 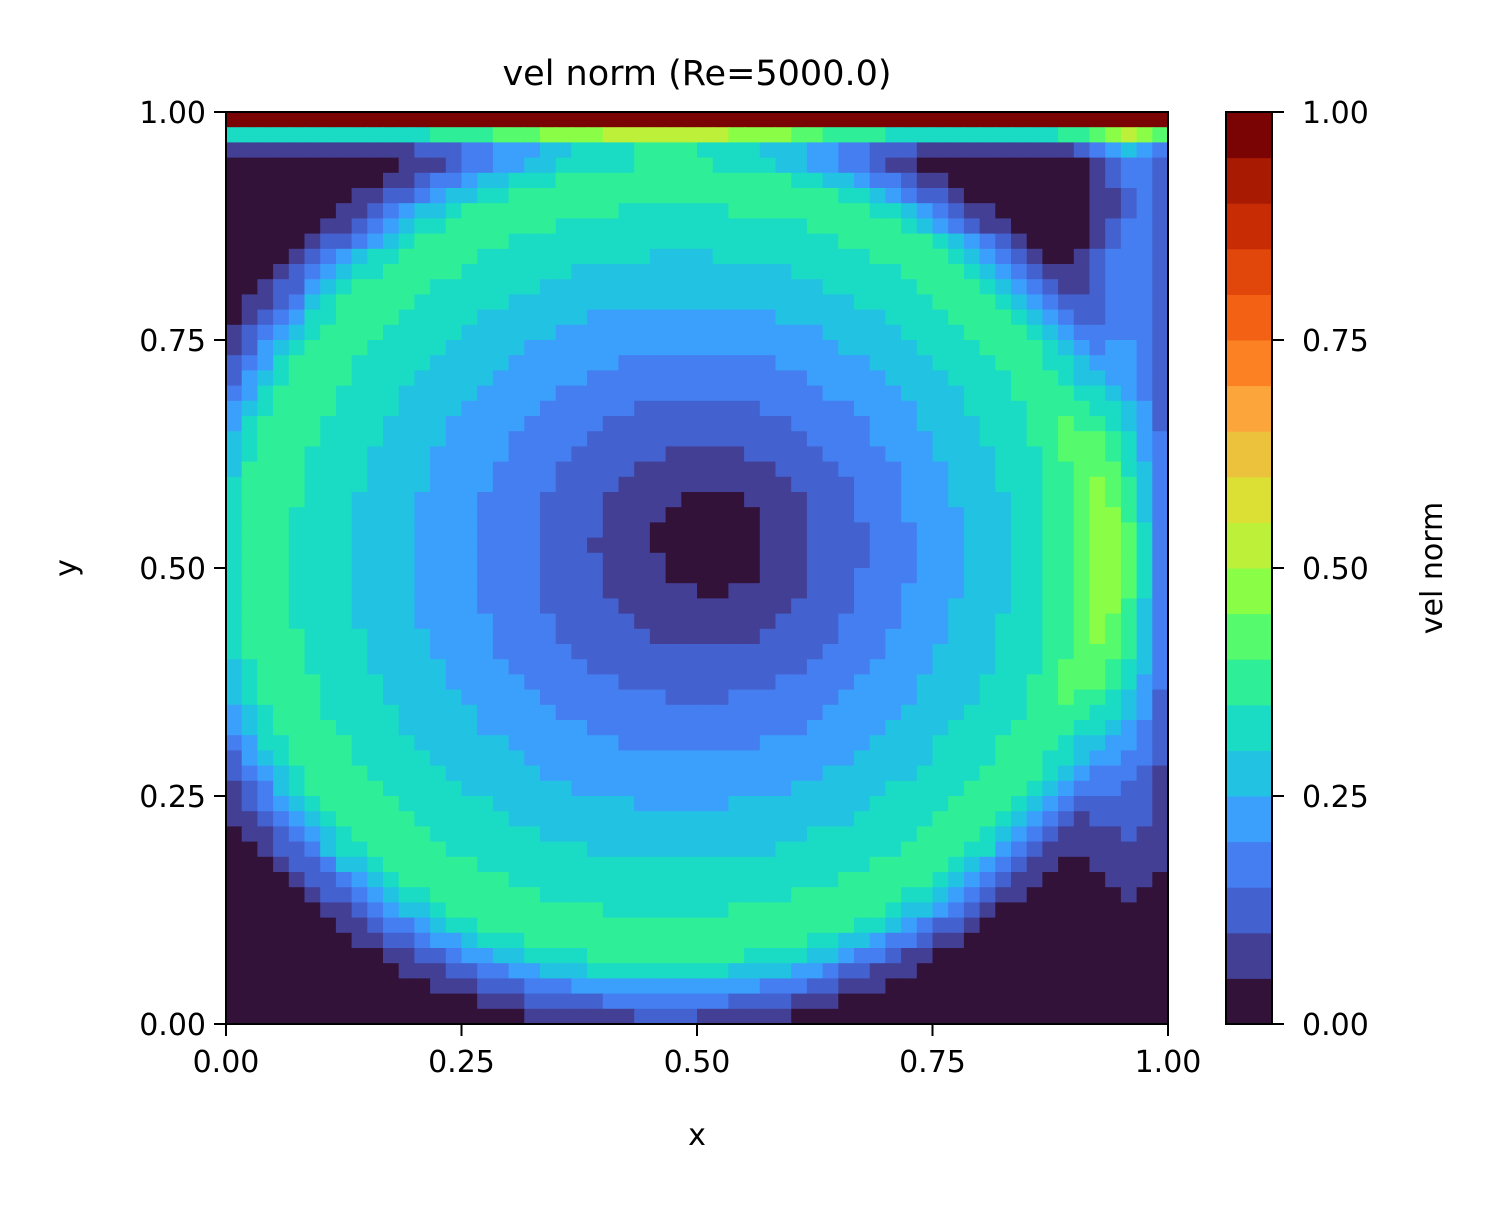 What do you see at coordinates (1335, 797) in the screenshot?
I see `colorbar-tick-label: 0.25` at bounding box center [1335, 797].